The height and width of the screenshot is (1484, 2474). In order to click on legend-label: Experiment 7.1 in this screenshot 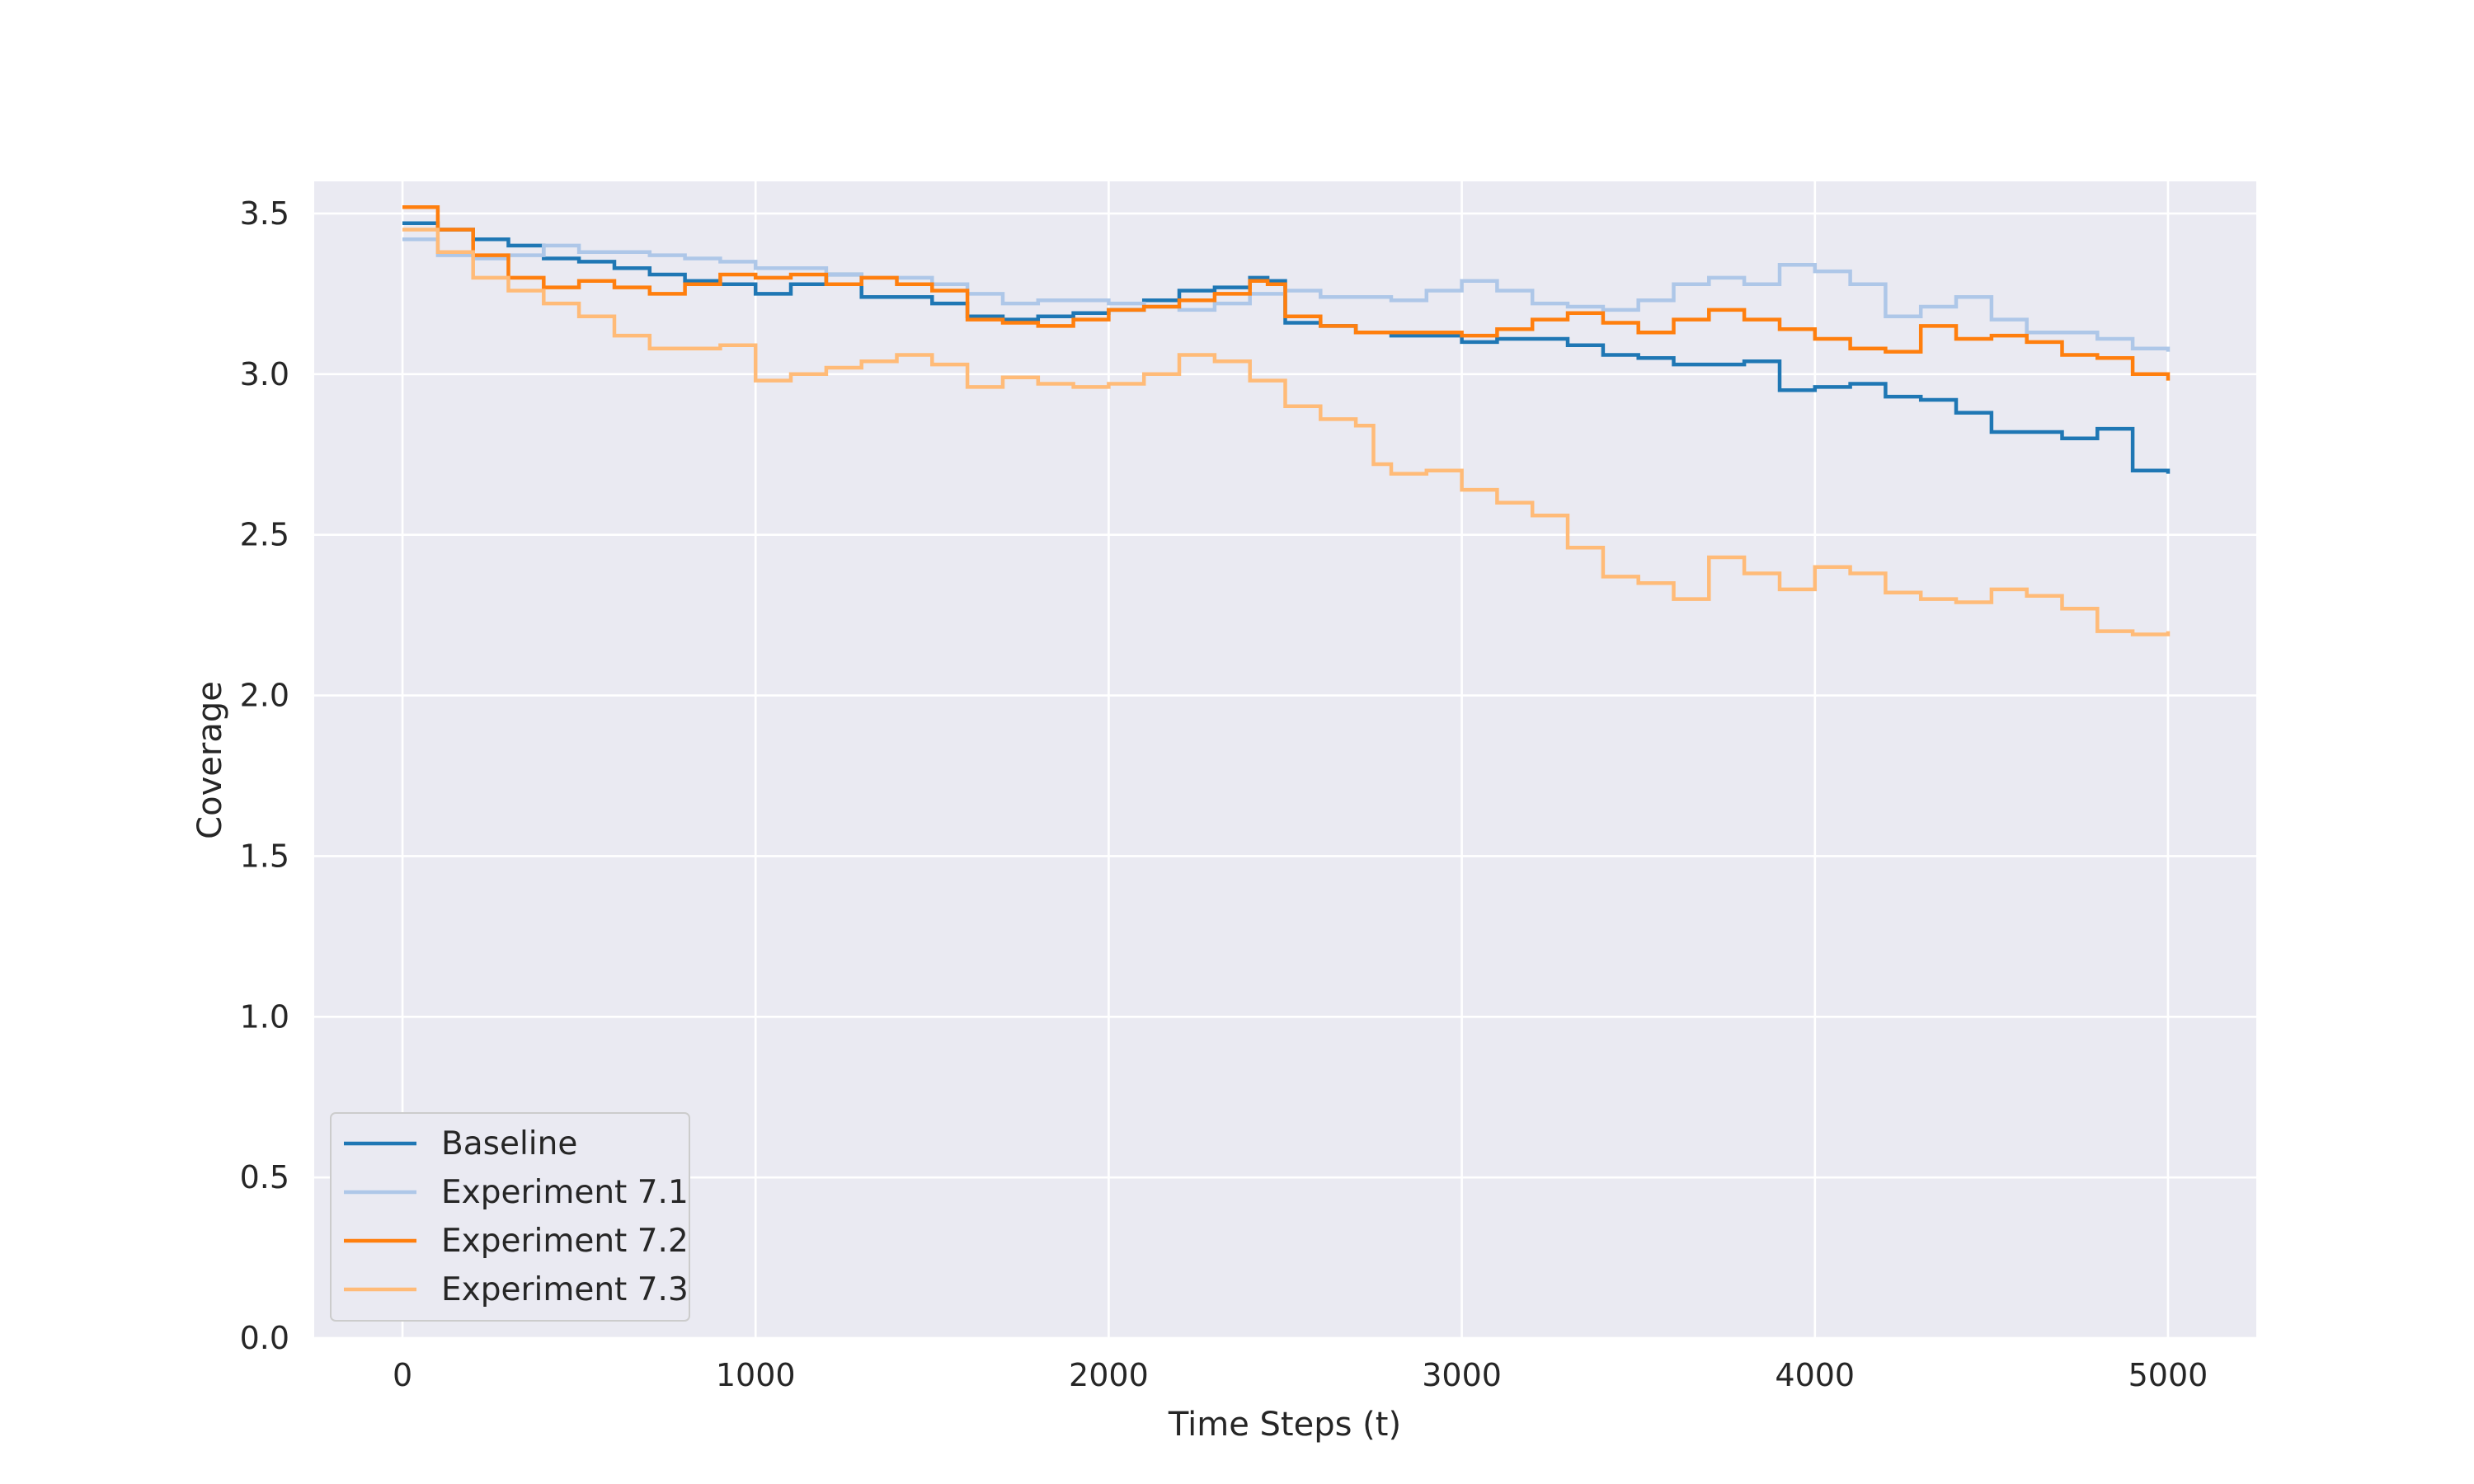, I will do `click(565, 1192)`.